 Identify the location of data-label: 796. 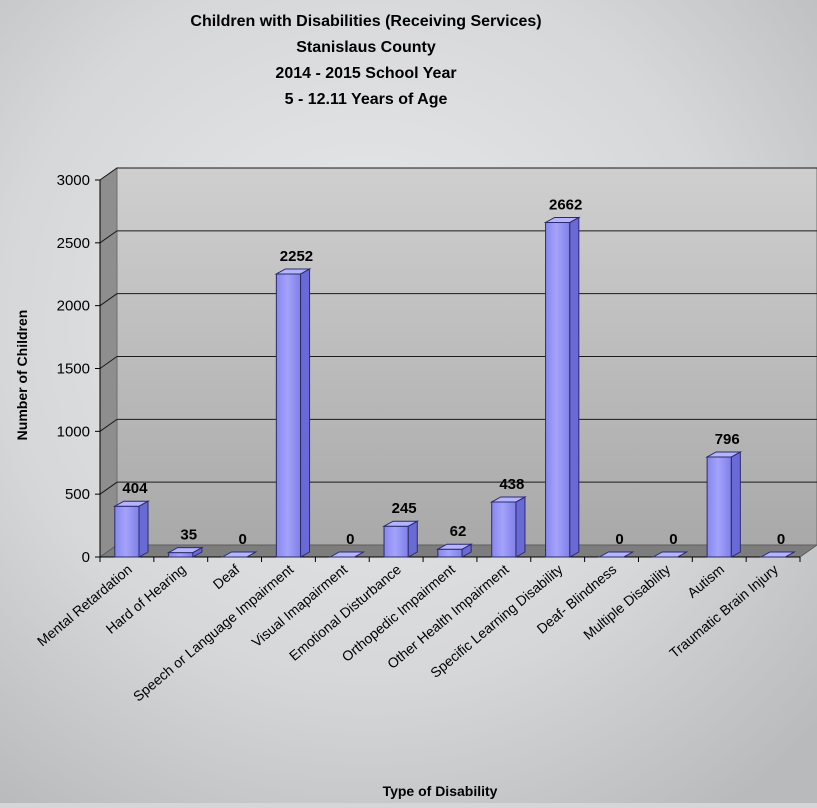
(727, 439).